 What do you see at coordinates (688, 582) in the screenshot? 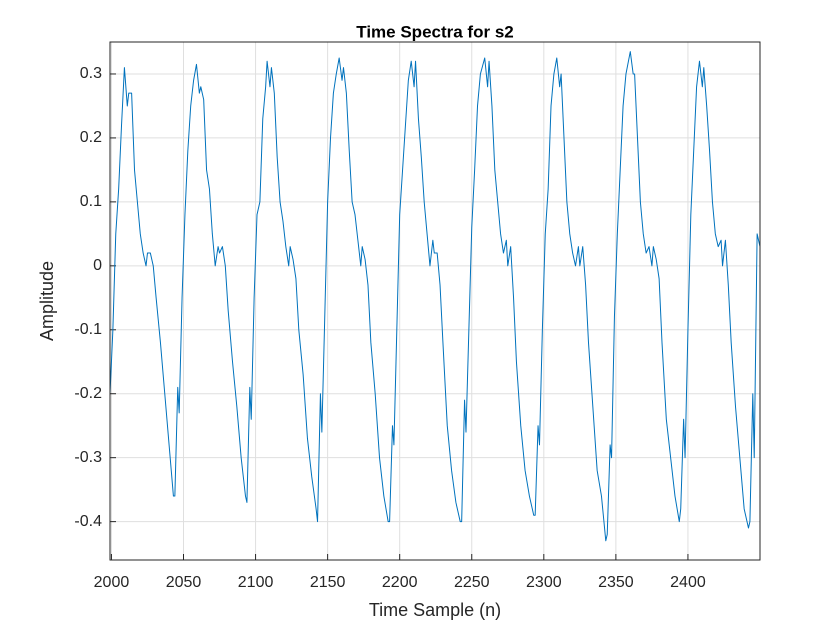
I see `x-tick-label: 2400` at bounding box center [688, 582].